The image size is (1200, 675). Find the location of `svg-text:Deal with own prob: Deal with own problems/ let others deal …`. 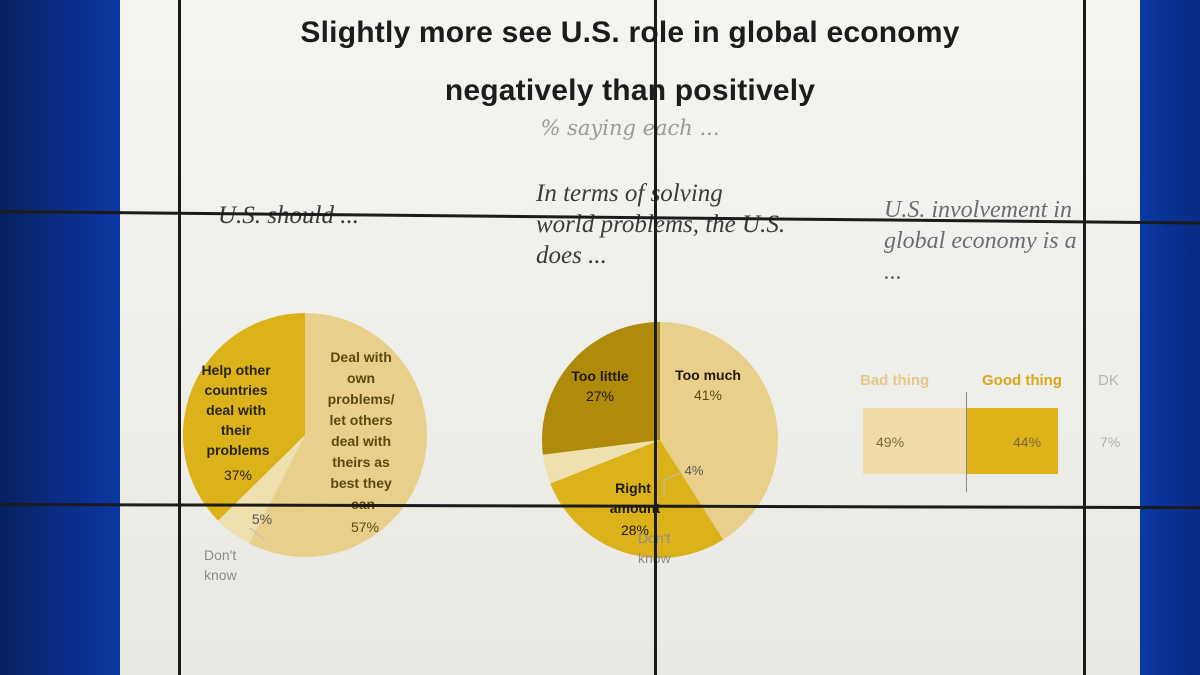

svg-text:Deal with own prob: Deal with own problems/ let others deal … is located at coordinates (363, 430).